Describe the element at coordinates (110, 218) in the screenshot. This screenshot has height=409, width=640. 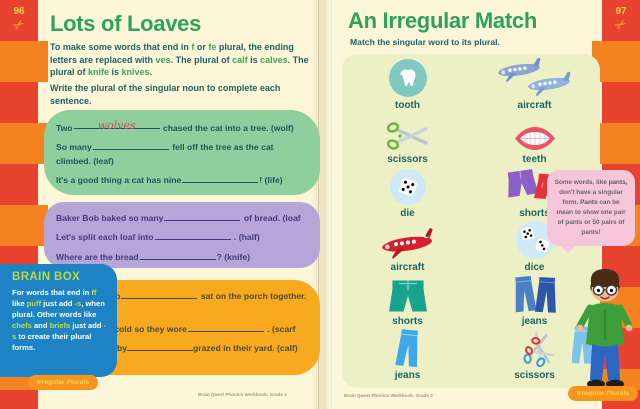
I see `sentence-pre: Baker Bob baked so many` at that location.